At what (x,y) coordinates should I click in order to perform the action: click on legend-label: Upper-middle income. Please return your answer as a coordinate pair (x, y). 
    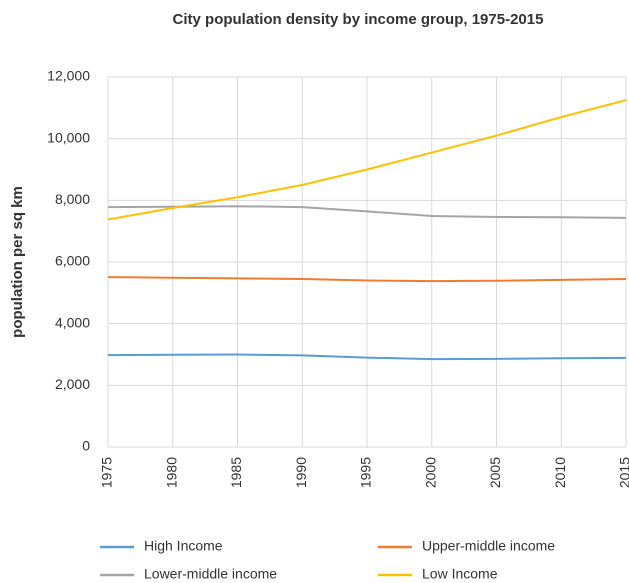
    Looking at the image, I should click on (488, 546).